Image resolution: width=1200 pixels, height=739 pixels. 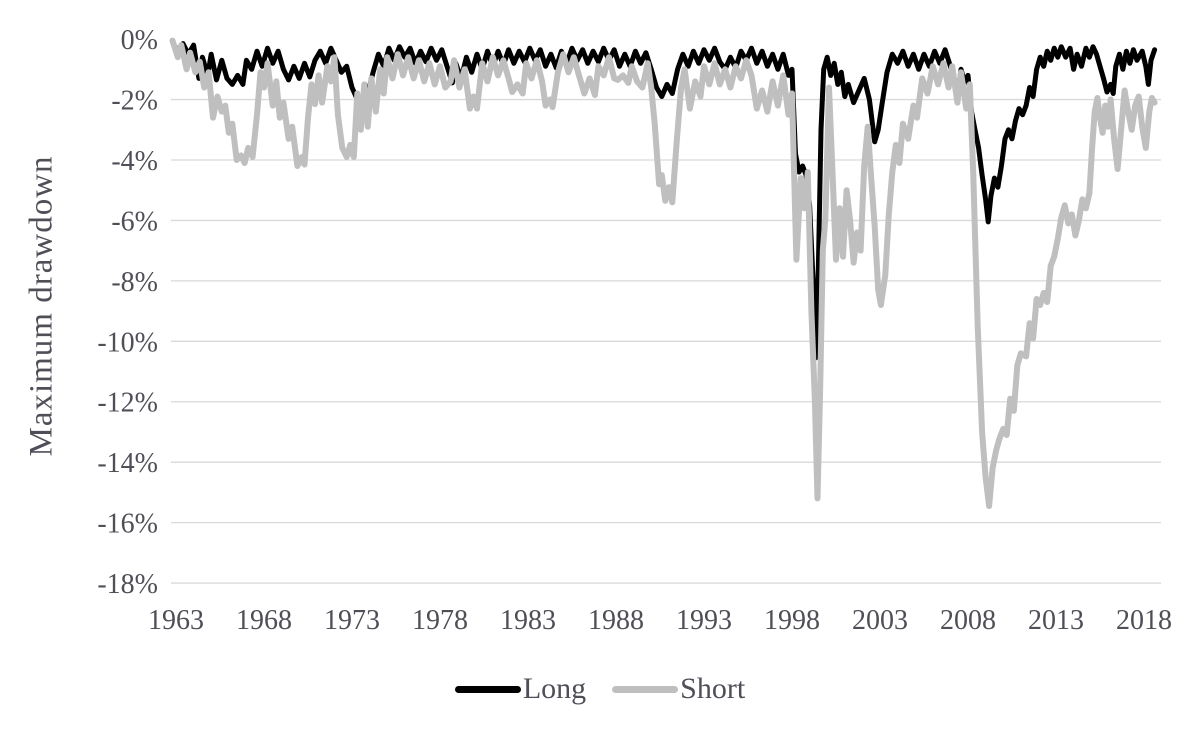 What do you see at coordinates (134, 161) in the screenshot?
I see `y-tick-label: -4%` at bounding box center [134, 161].